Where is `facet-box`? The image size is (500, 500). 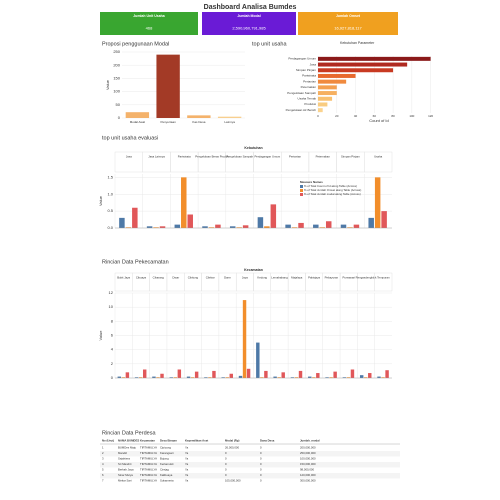
facet-box is located at coordinates (378, 162).